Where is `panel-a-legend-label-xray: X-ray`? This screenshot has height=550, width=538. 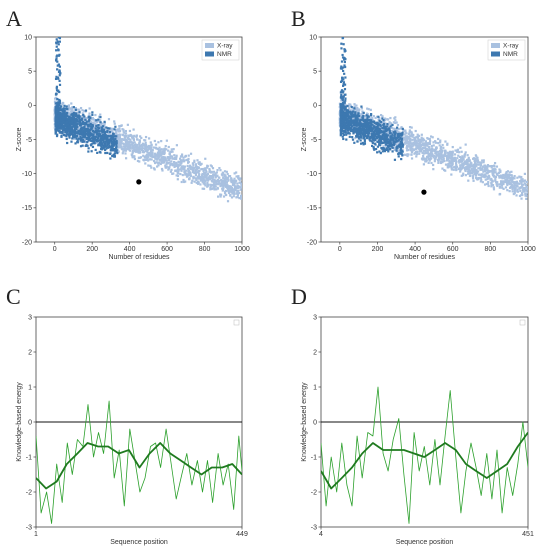 panel-a-legend-label-xray: X-ray is located at coordinates (225, 46).